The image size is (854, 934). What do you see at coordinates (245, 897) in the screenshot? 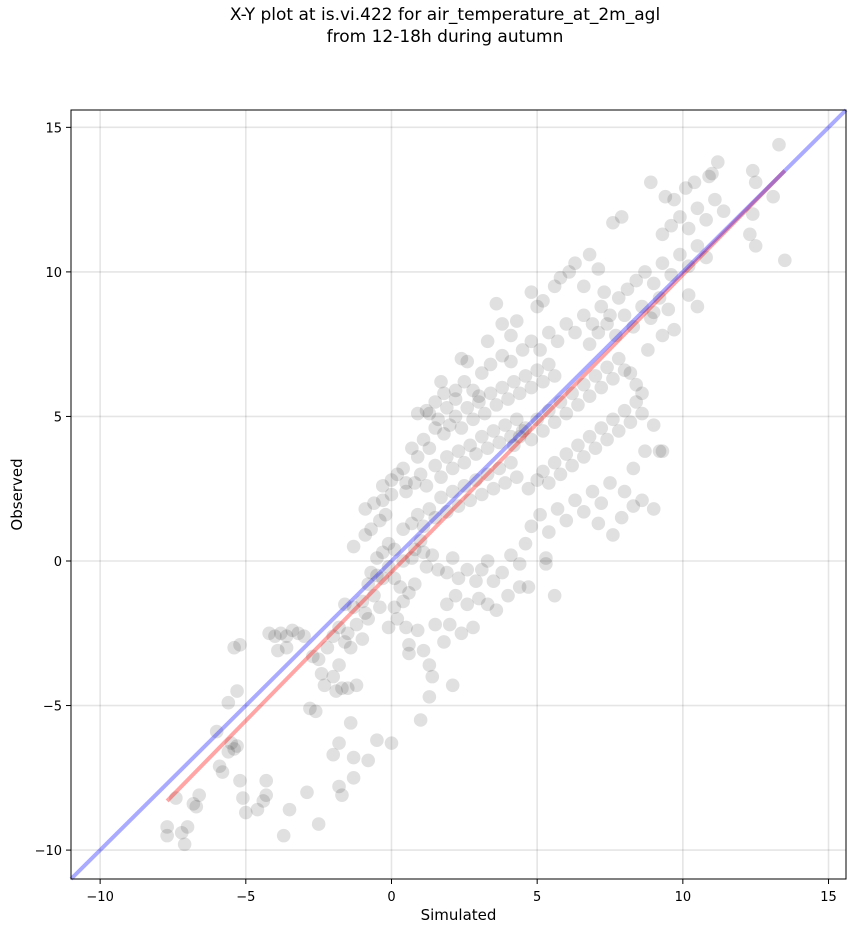
I see `x-tick-label: −5` at bounding box center [245, 897].